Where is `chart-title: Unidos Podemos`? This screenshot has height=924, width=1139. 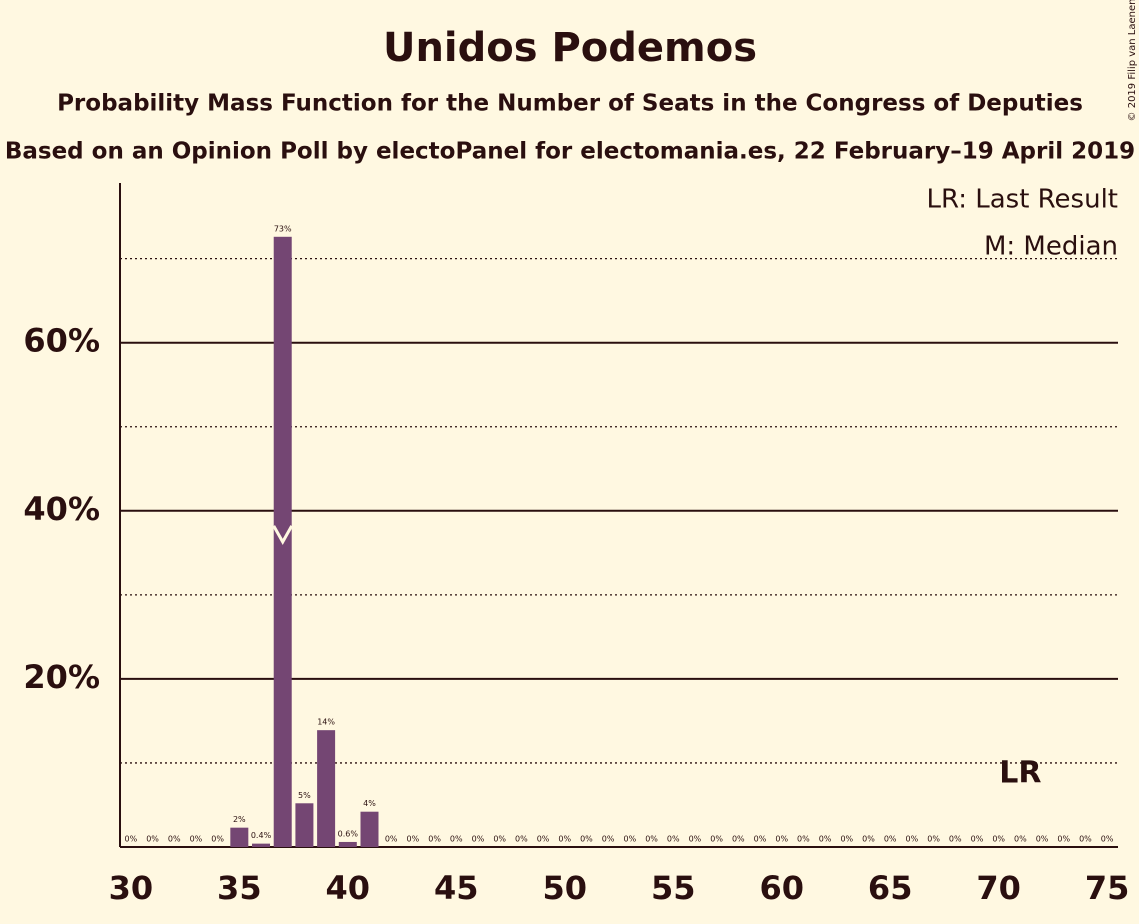
chart-title: Unidos Podemos is located at coordinates (570, 48).